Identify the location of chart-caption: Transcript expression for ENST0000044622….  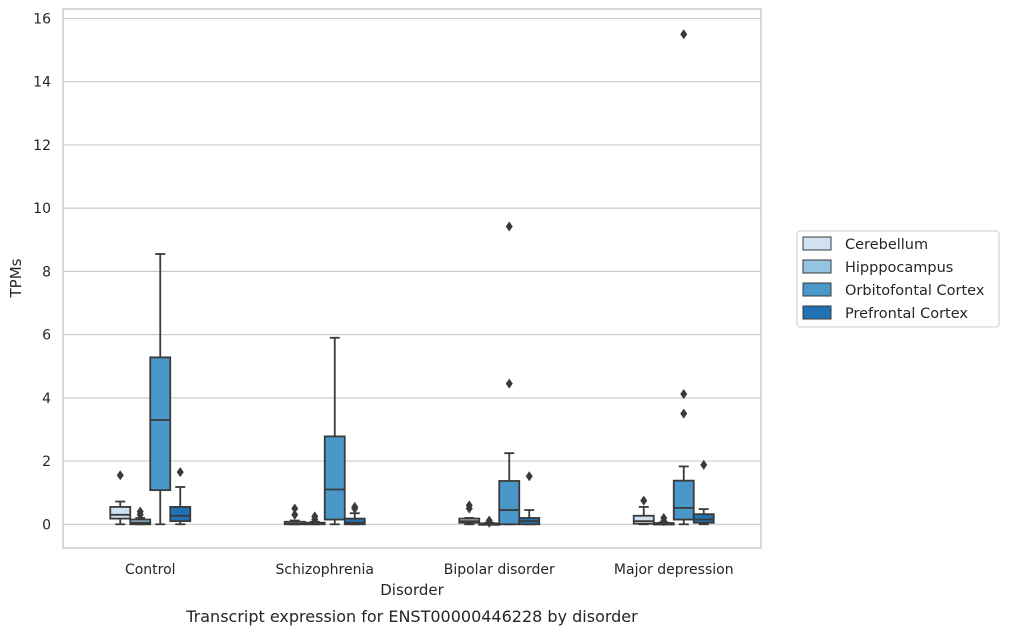
(411, 616).